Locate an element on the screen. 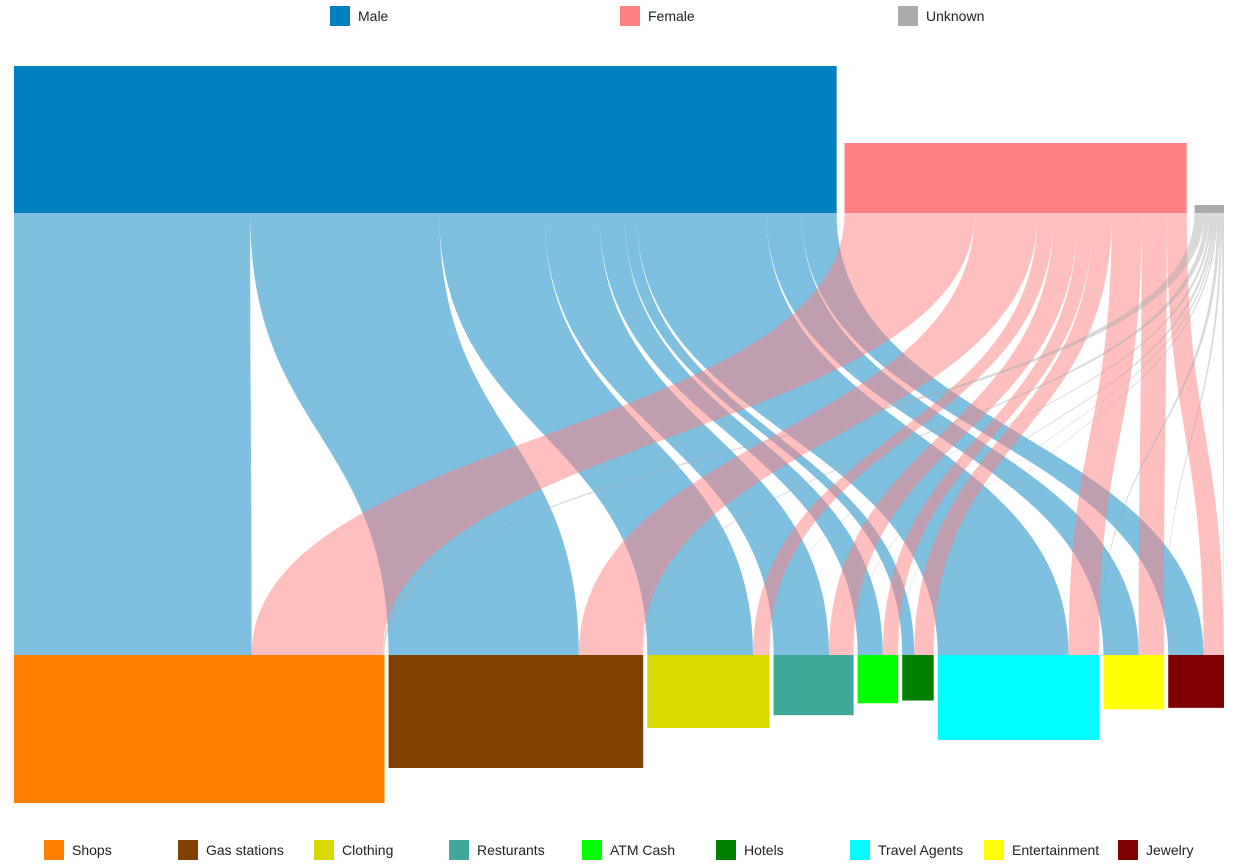  legend-item-shops: Shops is located at coordinates (78, 850).